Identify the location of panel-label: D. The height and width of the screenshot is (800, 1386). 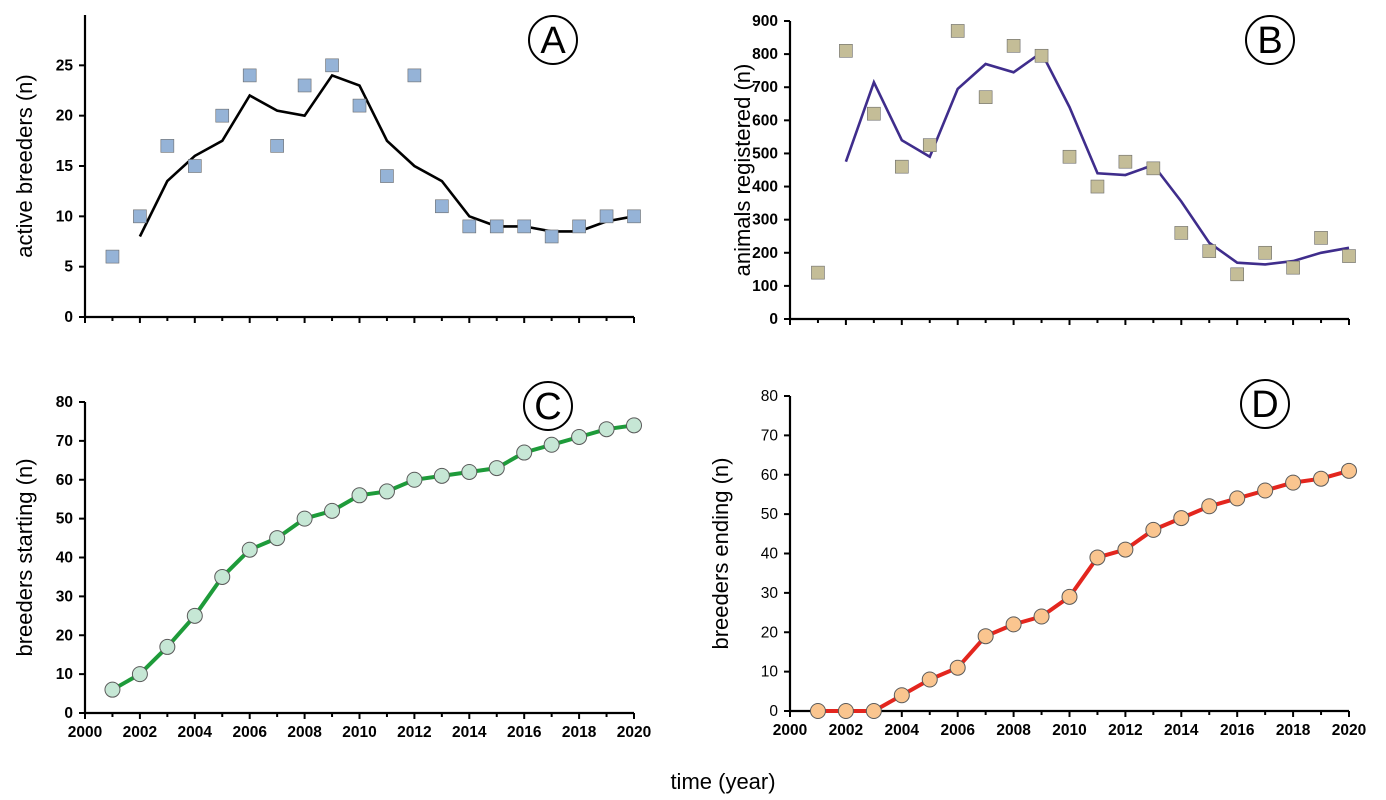
(1264, 405).